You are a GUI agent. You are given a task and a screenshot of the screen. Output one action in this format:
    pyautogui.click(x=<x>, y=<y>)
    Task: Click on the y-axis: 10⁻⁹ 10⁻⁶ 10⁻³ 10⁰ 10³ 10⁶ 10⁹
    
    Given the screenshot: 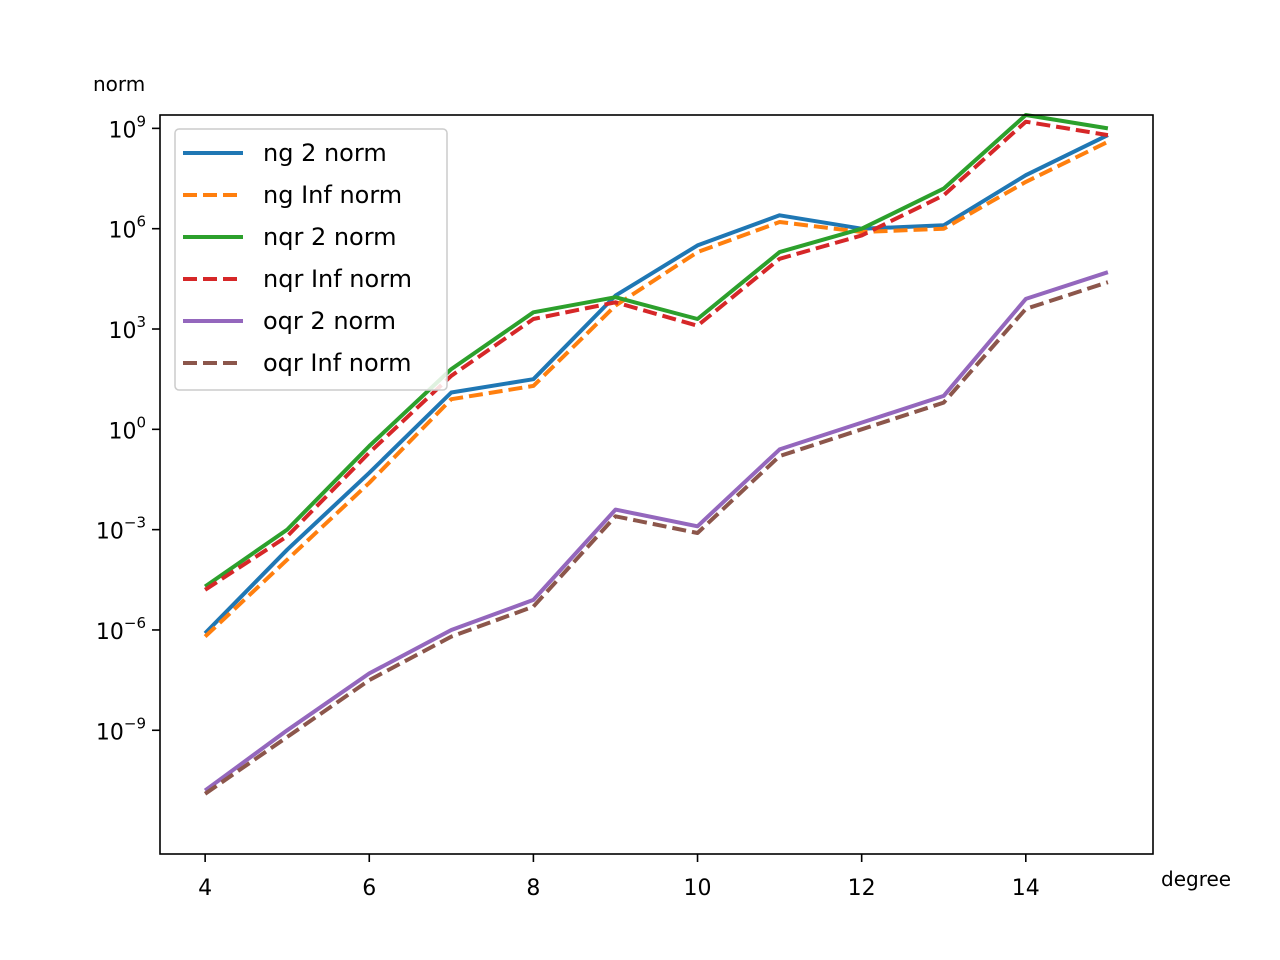 What is the action you would take?
    pyautogui.click(x=128, y=428)
    